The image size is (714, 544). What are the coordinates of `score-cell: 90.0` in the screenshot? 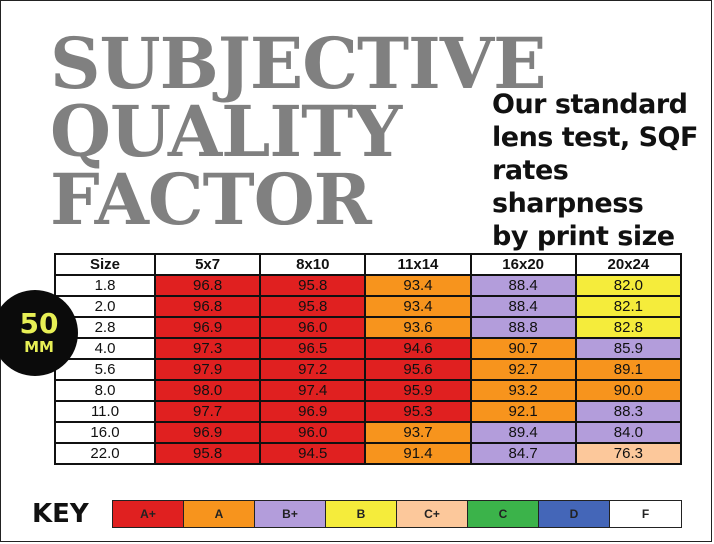 It's located at (628, 390).